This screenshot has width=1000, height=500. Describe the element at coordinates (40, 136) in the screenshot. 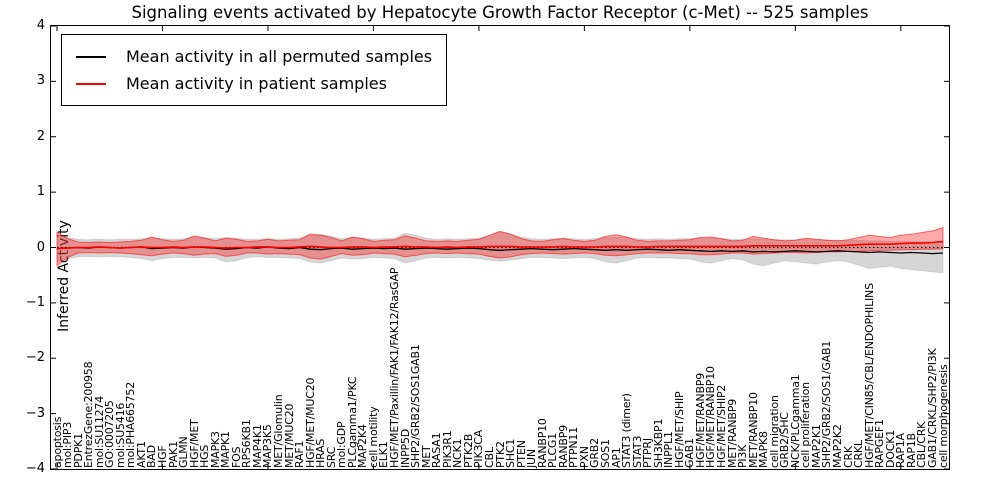

I see `y-tick-label: 2` at that location.